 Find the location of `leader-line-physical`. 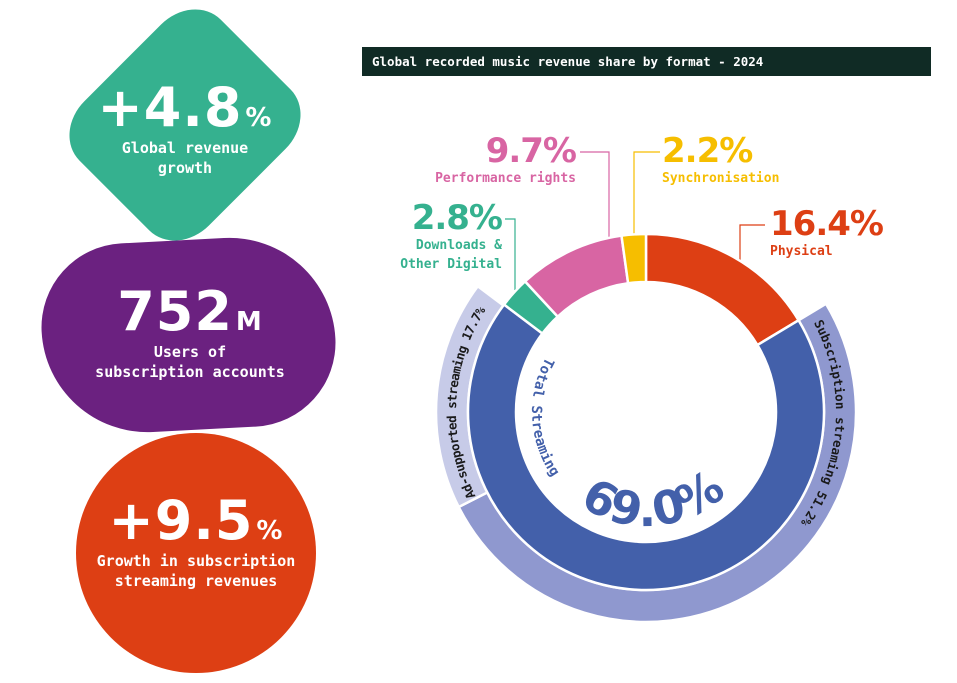

leader-line-physical is located at coordinates (752, 243).